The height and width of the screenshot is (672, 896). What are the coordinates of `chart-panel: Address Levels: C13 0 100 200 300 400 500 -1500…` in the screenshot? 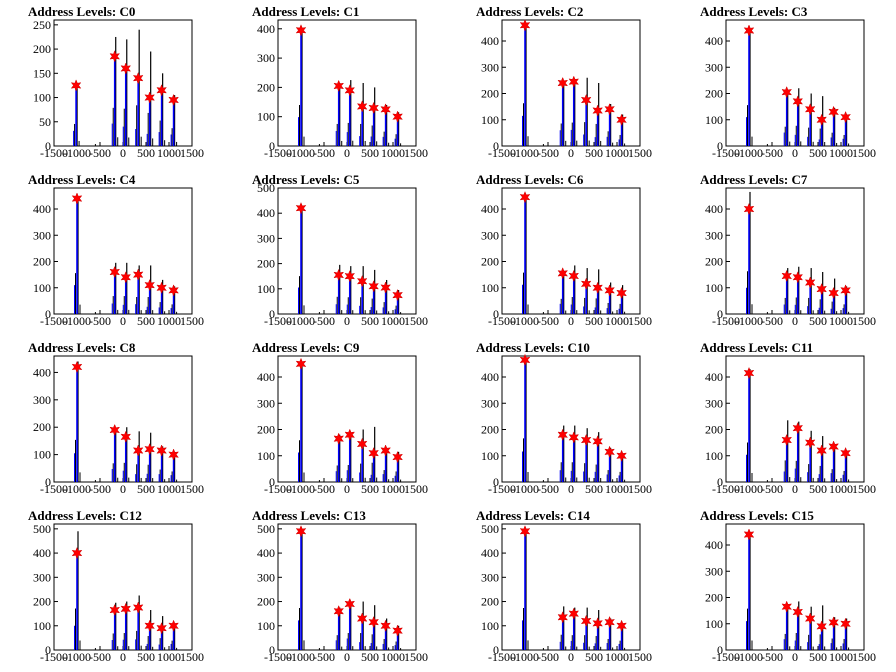 It's located at (340, 586).